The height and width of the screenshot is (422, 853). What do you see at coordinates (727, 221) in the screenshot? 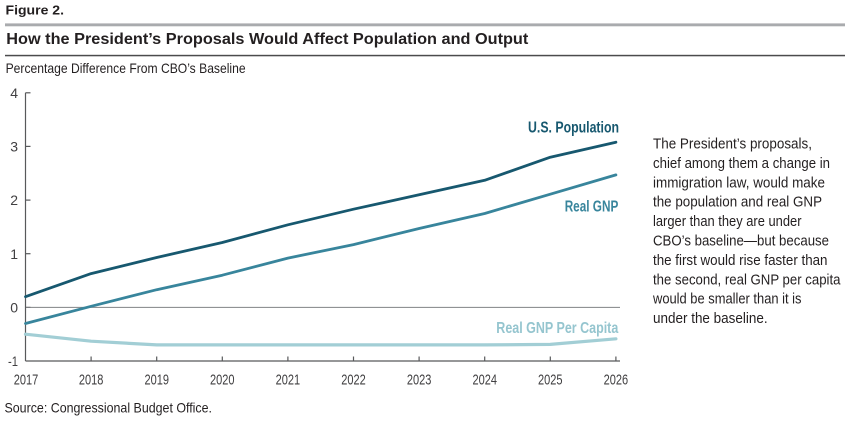
I see `svg-text: larger than they are under` at bounding box center [727, 221].